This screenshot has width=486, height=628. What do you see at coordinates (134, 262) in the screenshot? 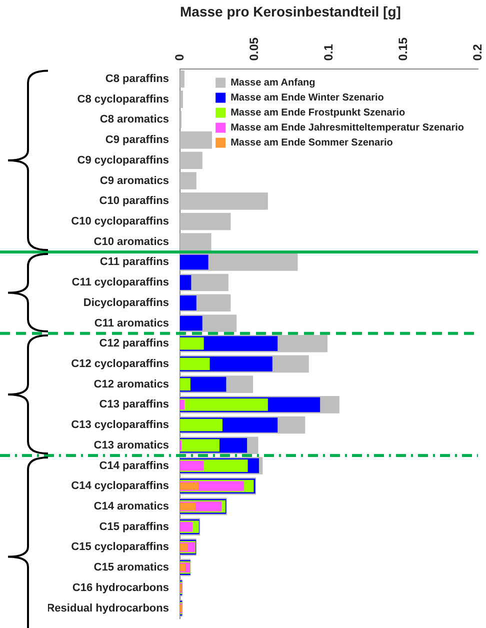
I see `y-tick-label: C11 paraffins` at bounding box center [134, 262].